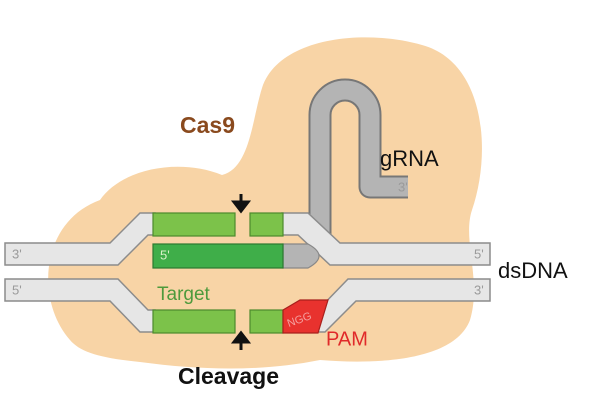 Image resolution: width=596 pixels, height=396 pixels. What do you see at coordinates (207, 125) in the screenshot?
I see `cas9-label: Cas9` at bounding box center [207, 125].